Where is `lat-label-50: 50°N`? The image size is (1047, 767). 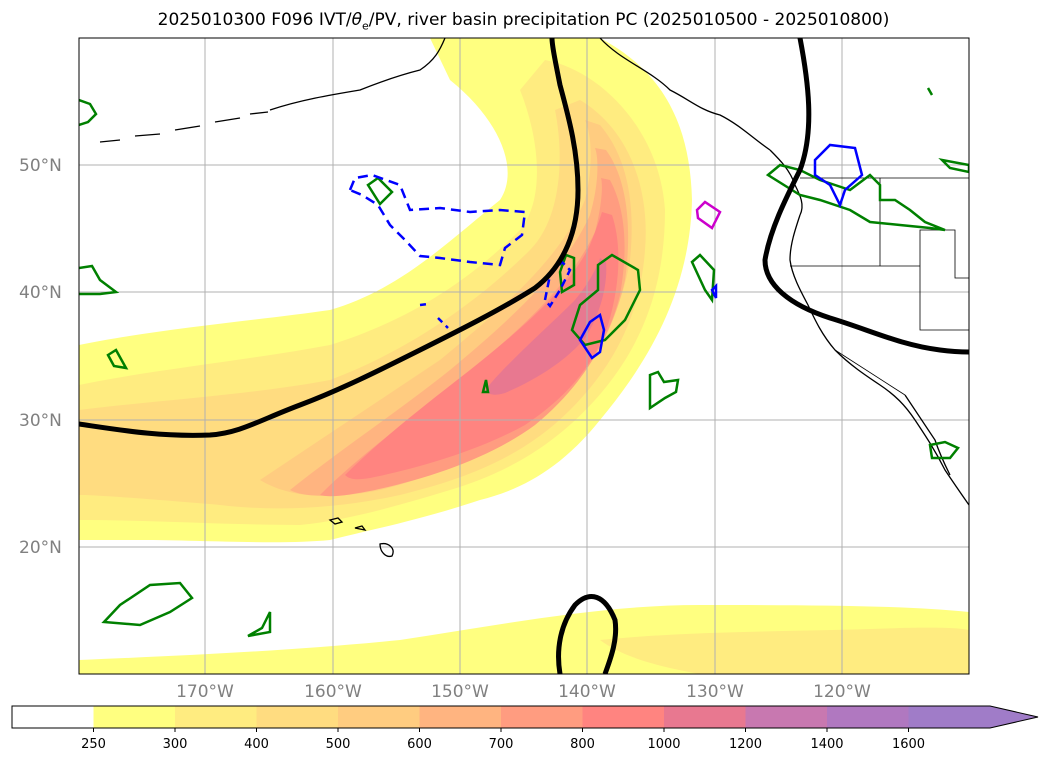 lat-label-50: 50°N is located at coordinates (40, 166).